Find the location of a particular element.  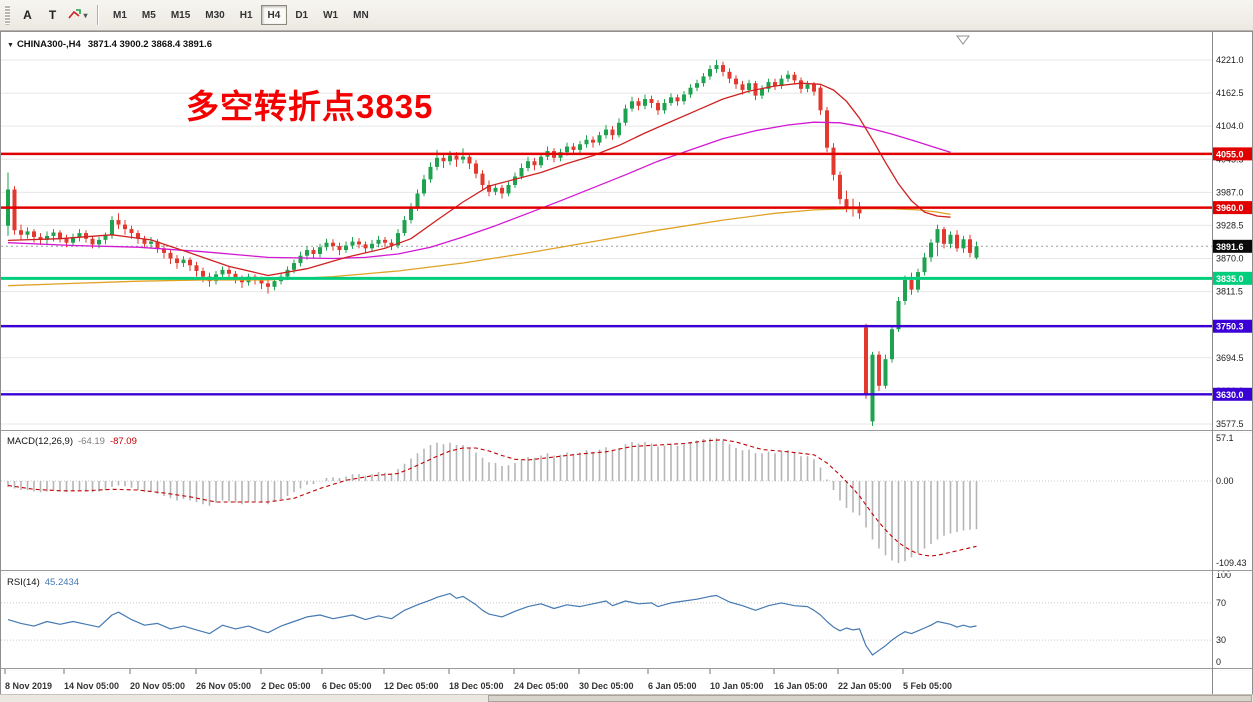

text-tool-button: T is located at coordinates (52, 15).